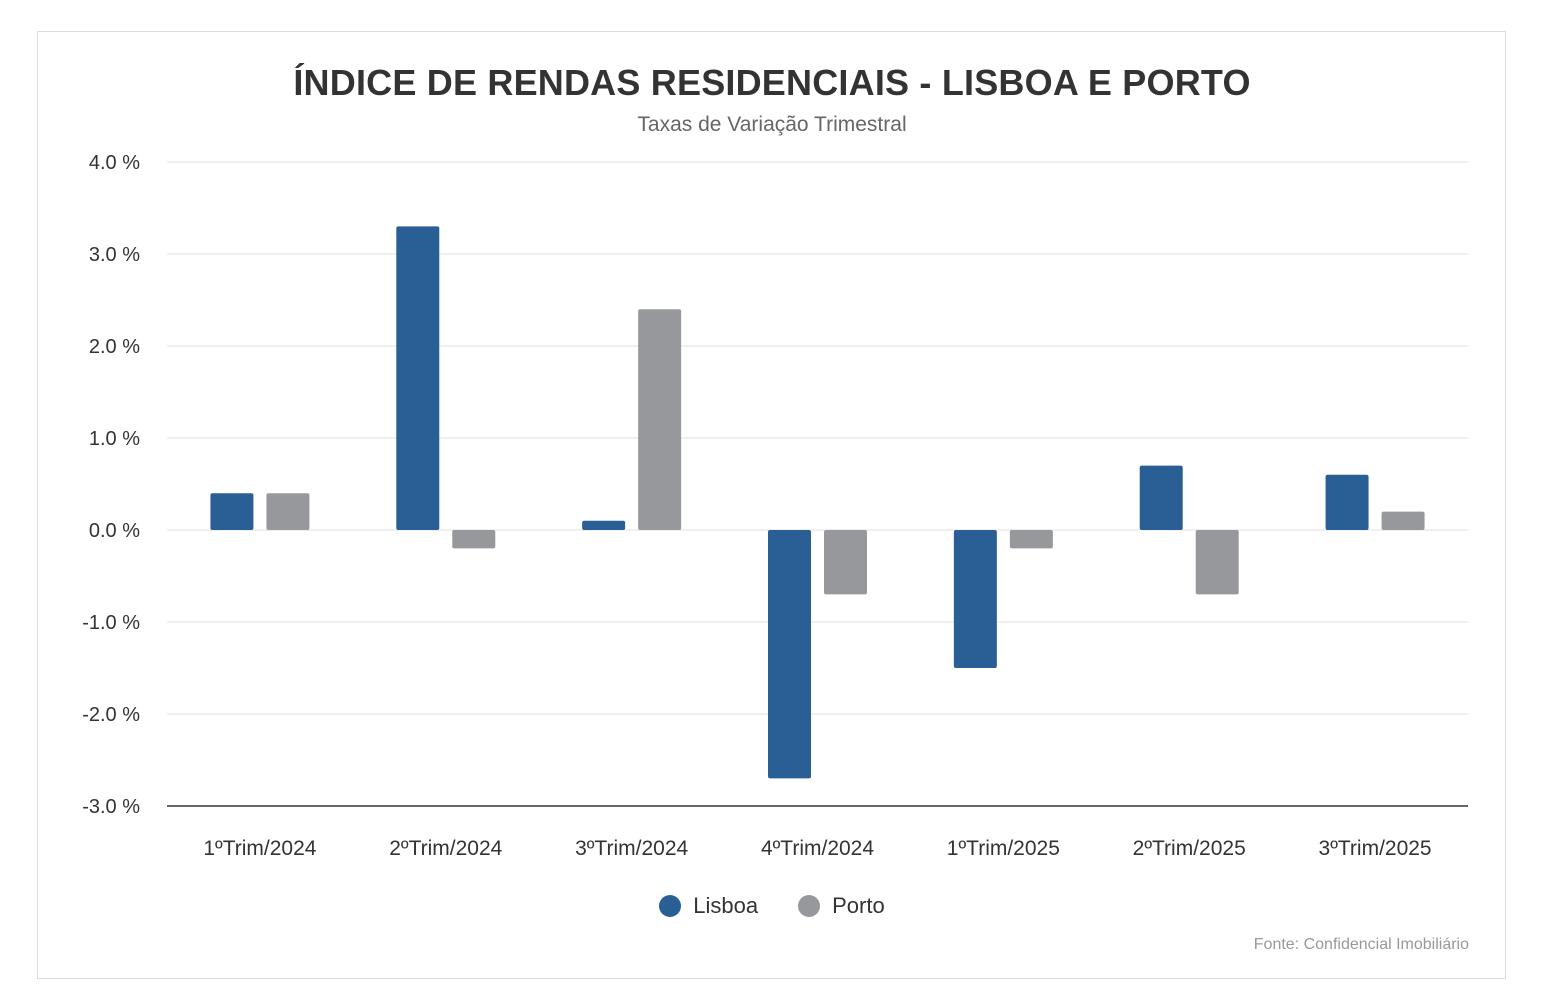 The width and height of the screenshot is (1544, 1008). Describe the element at coordinates (1003, 848) in the screenshot. I see `x-tick-label: 1ºTrim/2025` at that location.